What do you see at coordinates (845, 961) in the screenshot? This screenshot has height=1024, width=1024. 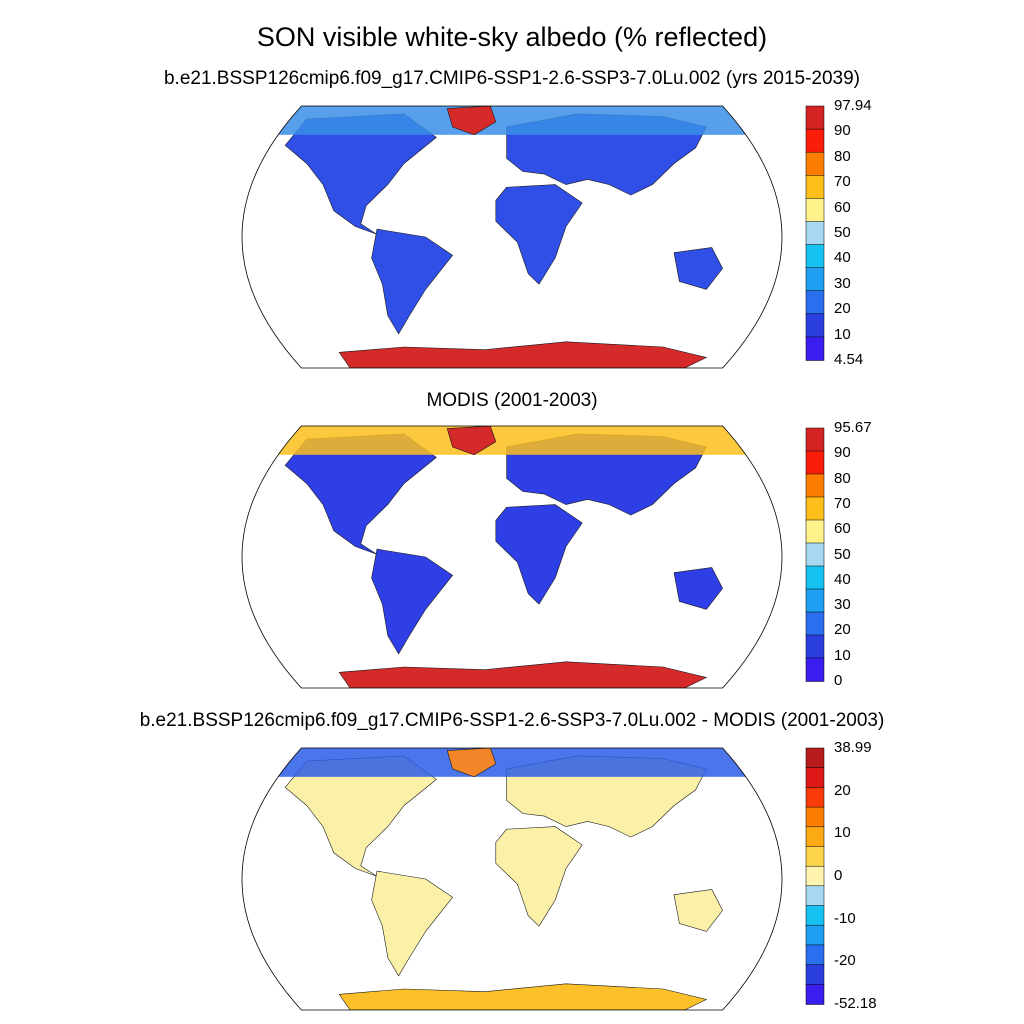 I see `colorbar-label: -20` at bounding box center [845, 961].